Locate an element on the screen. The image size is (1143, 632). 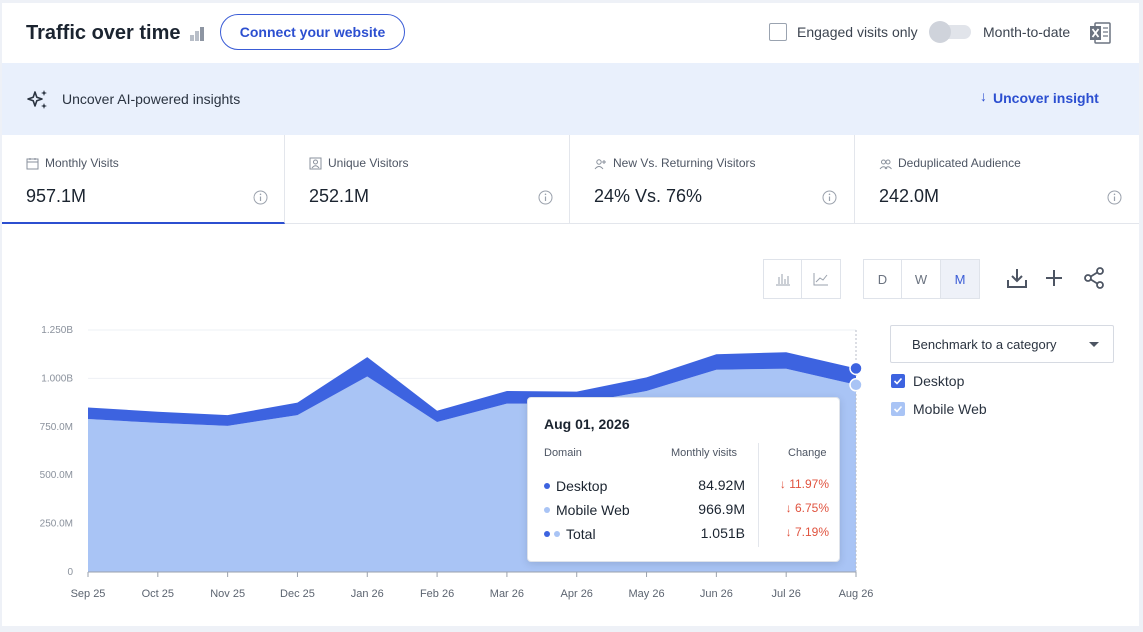
tooltip-row-mobile-web: Mobile Web is located at coordinates (587, 510).